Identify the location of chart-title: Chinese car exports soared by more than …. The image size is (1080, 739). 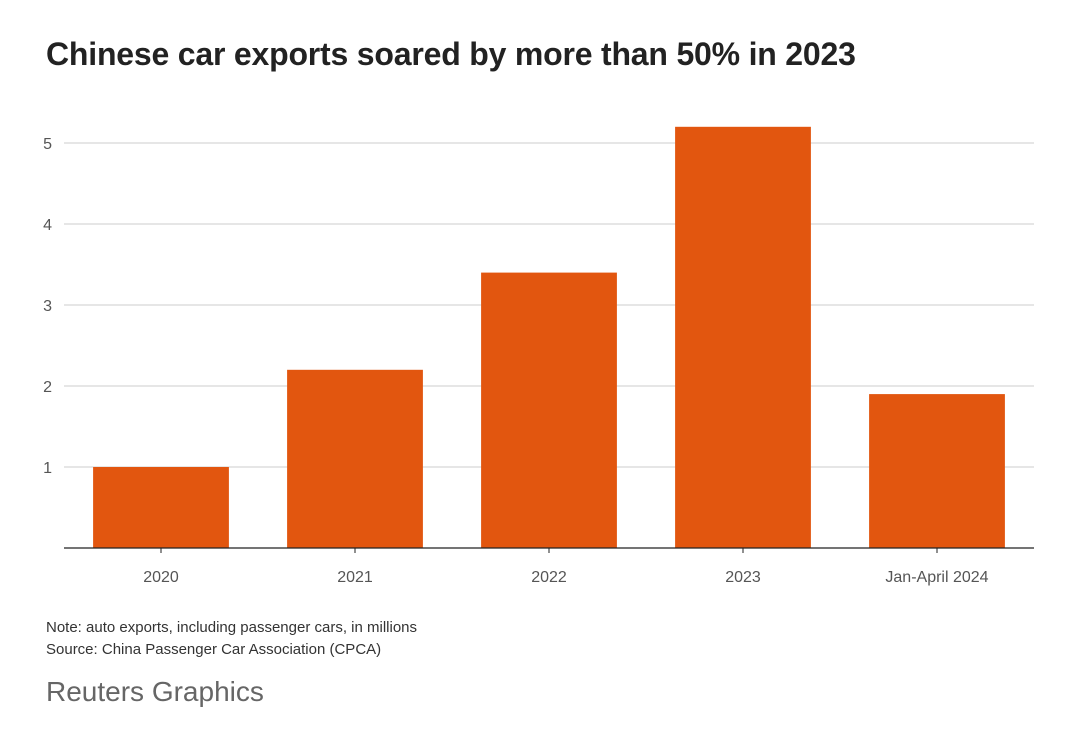
(451, 54).